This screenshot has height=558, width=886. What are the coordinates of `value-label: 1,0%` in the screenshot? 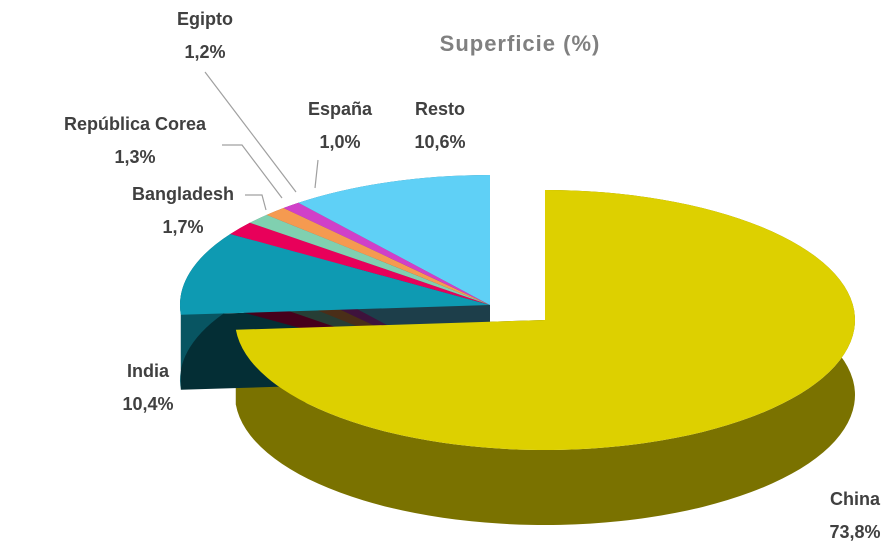 It's located at (339, 142).